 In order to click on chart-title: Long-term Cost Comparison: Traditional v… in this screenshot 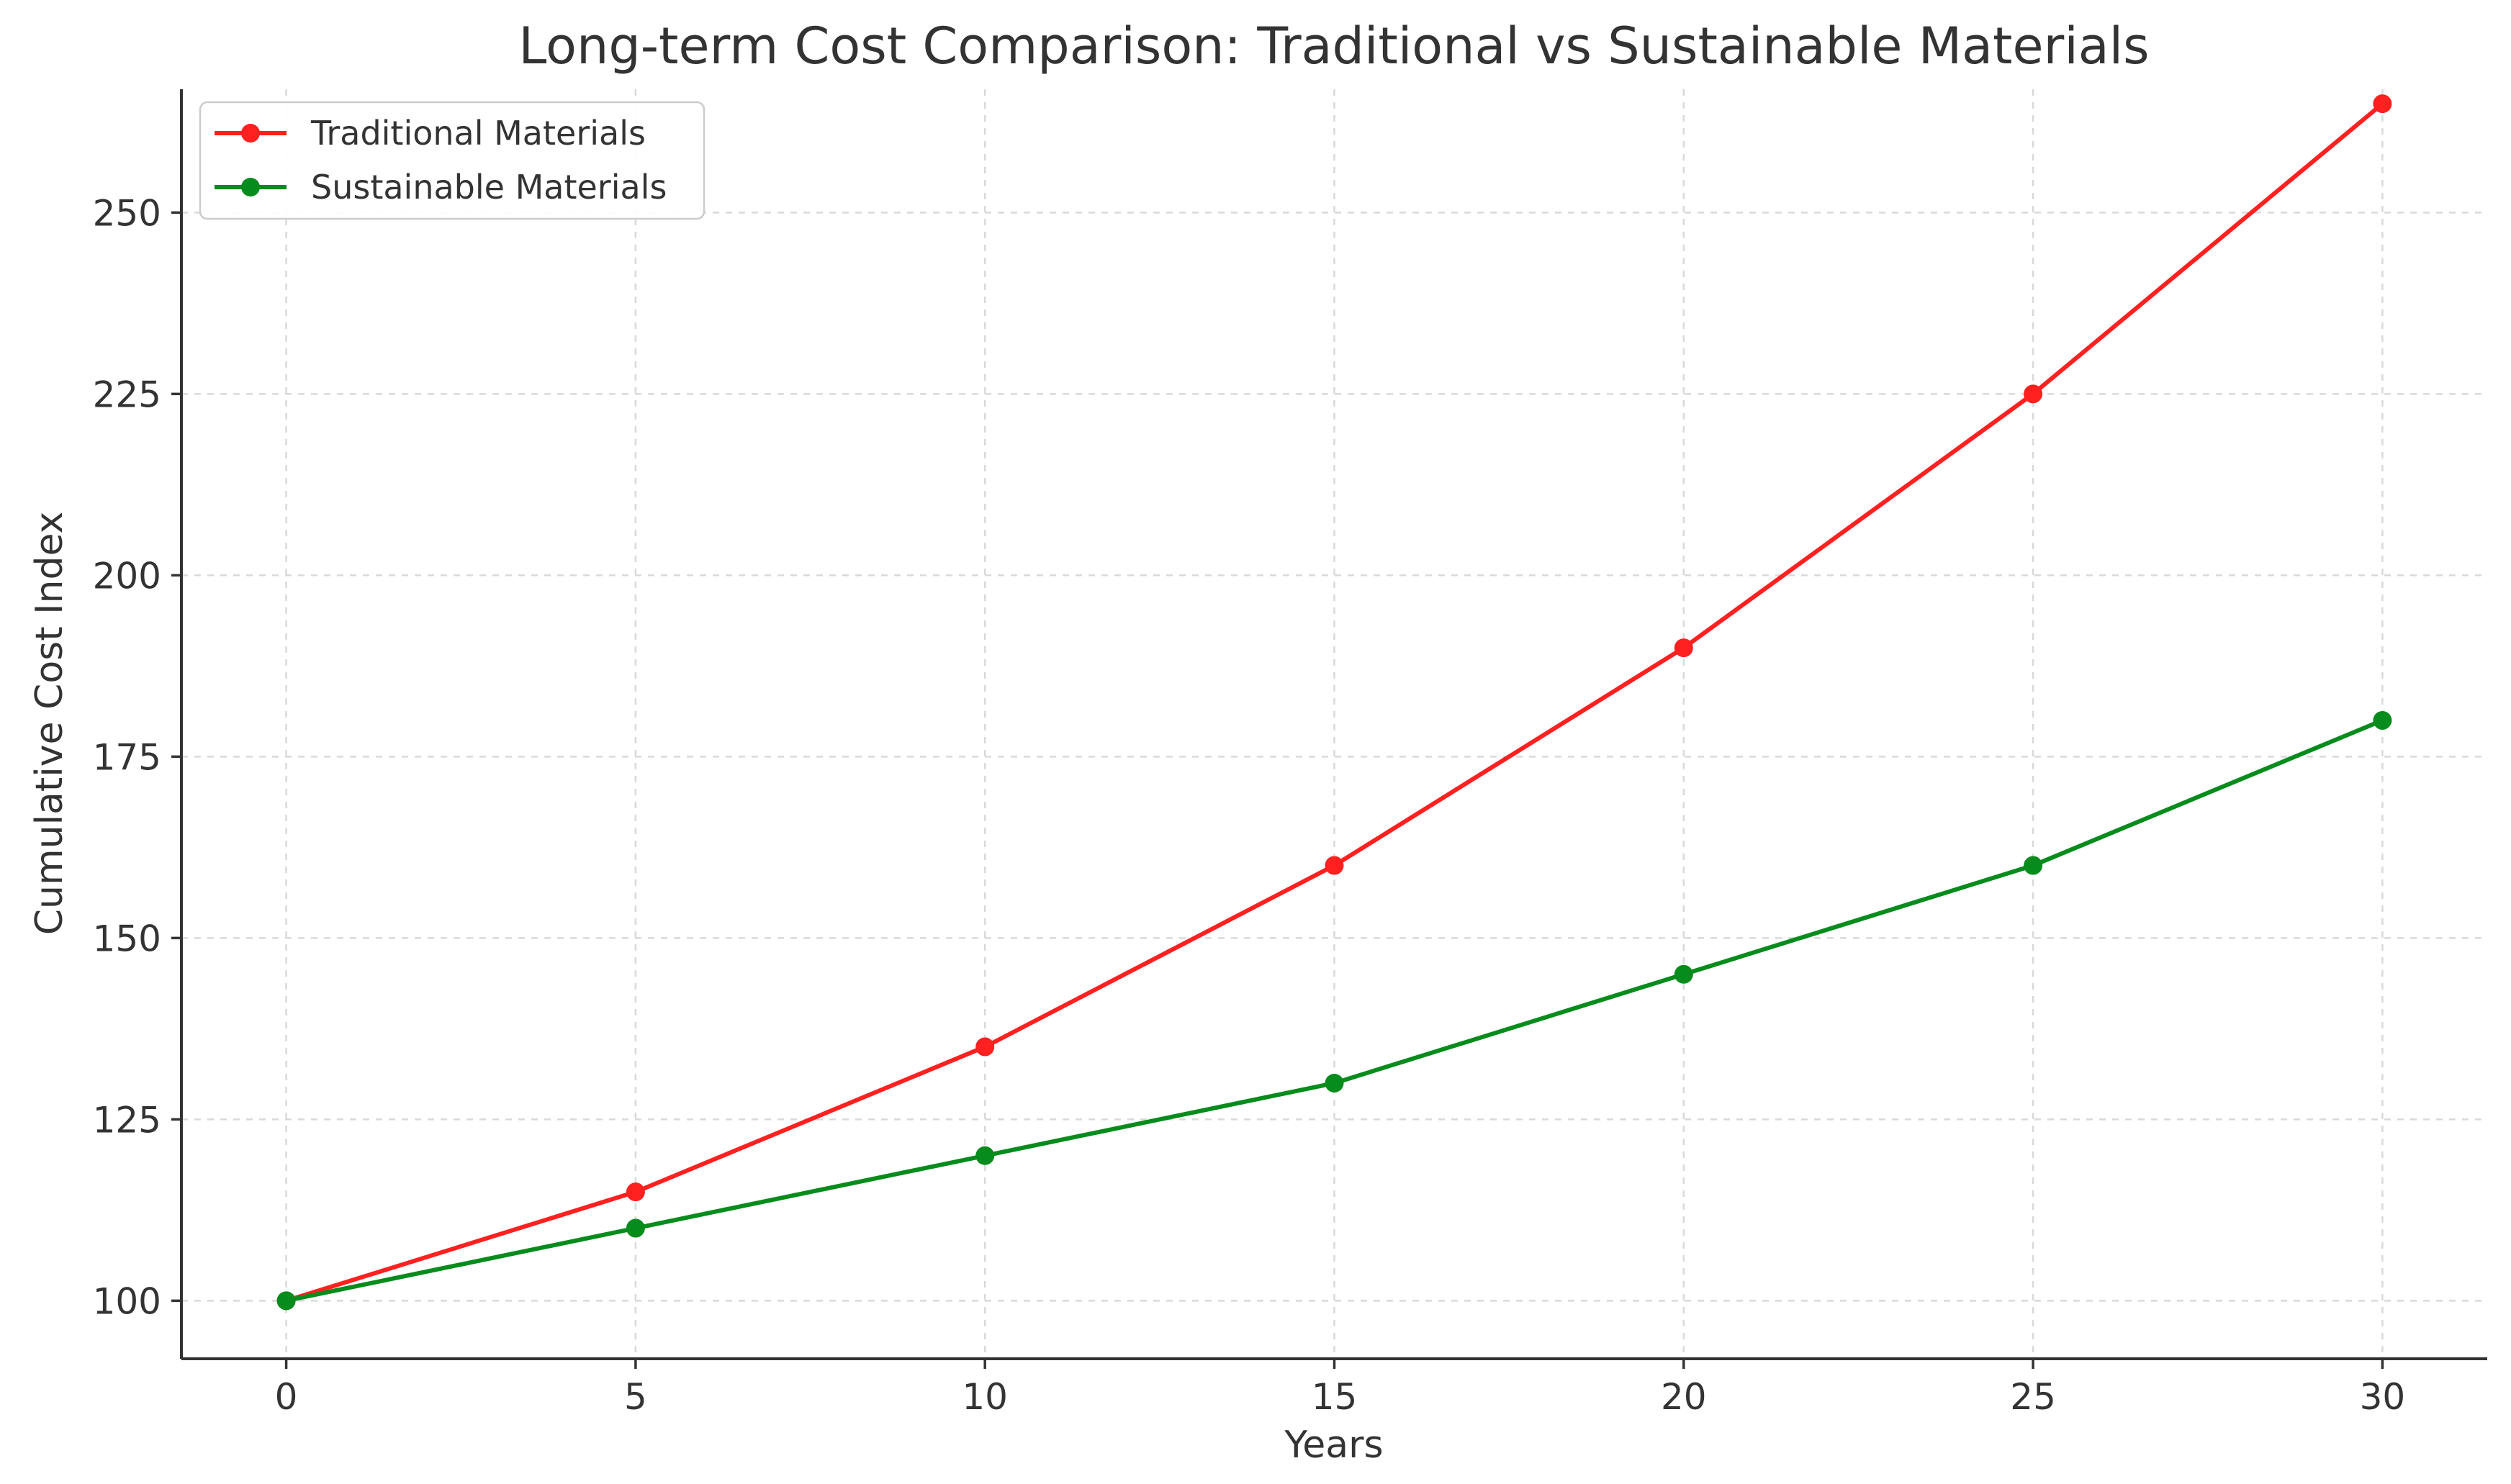, I will do `click(1333, 46)`.